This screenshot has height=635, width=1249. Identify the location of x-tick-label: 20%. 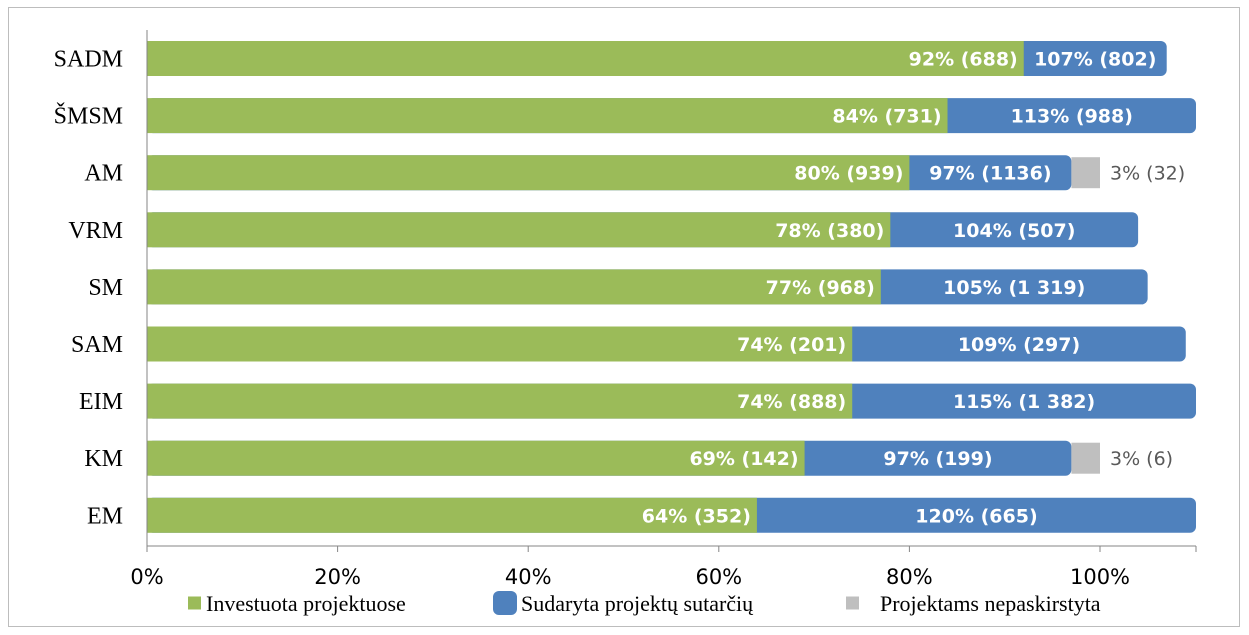
(337, 577).